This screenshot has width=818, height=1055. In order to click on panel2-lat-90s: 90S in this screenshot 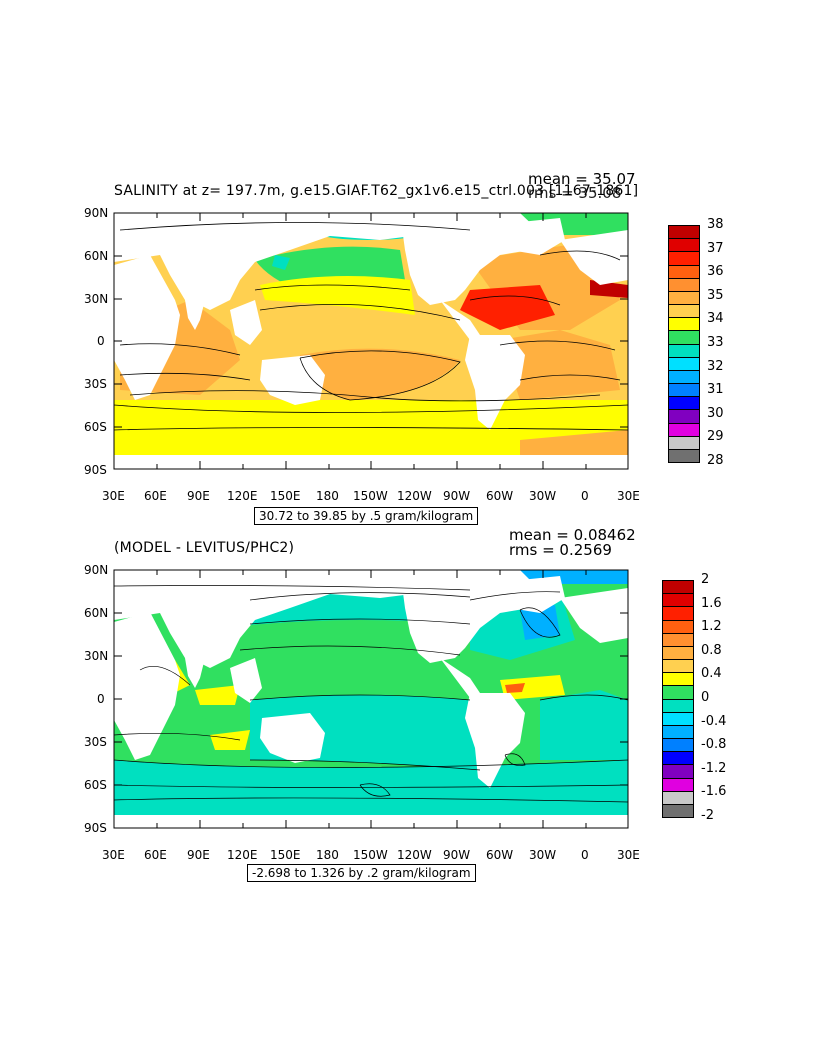, I will do `click(95, 828)`.